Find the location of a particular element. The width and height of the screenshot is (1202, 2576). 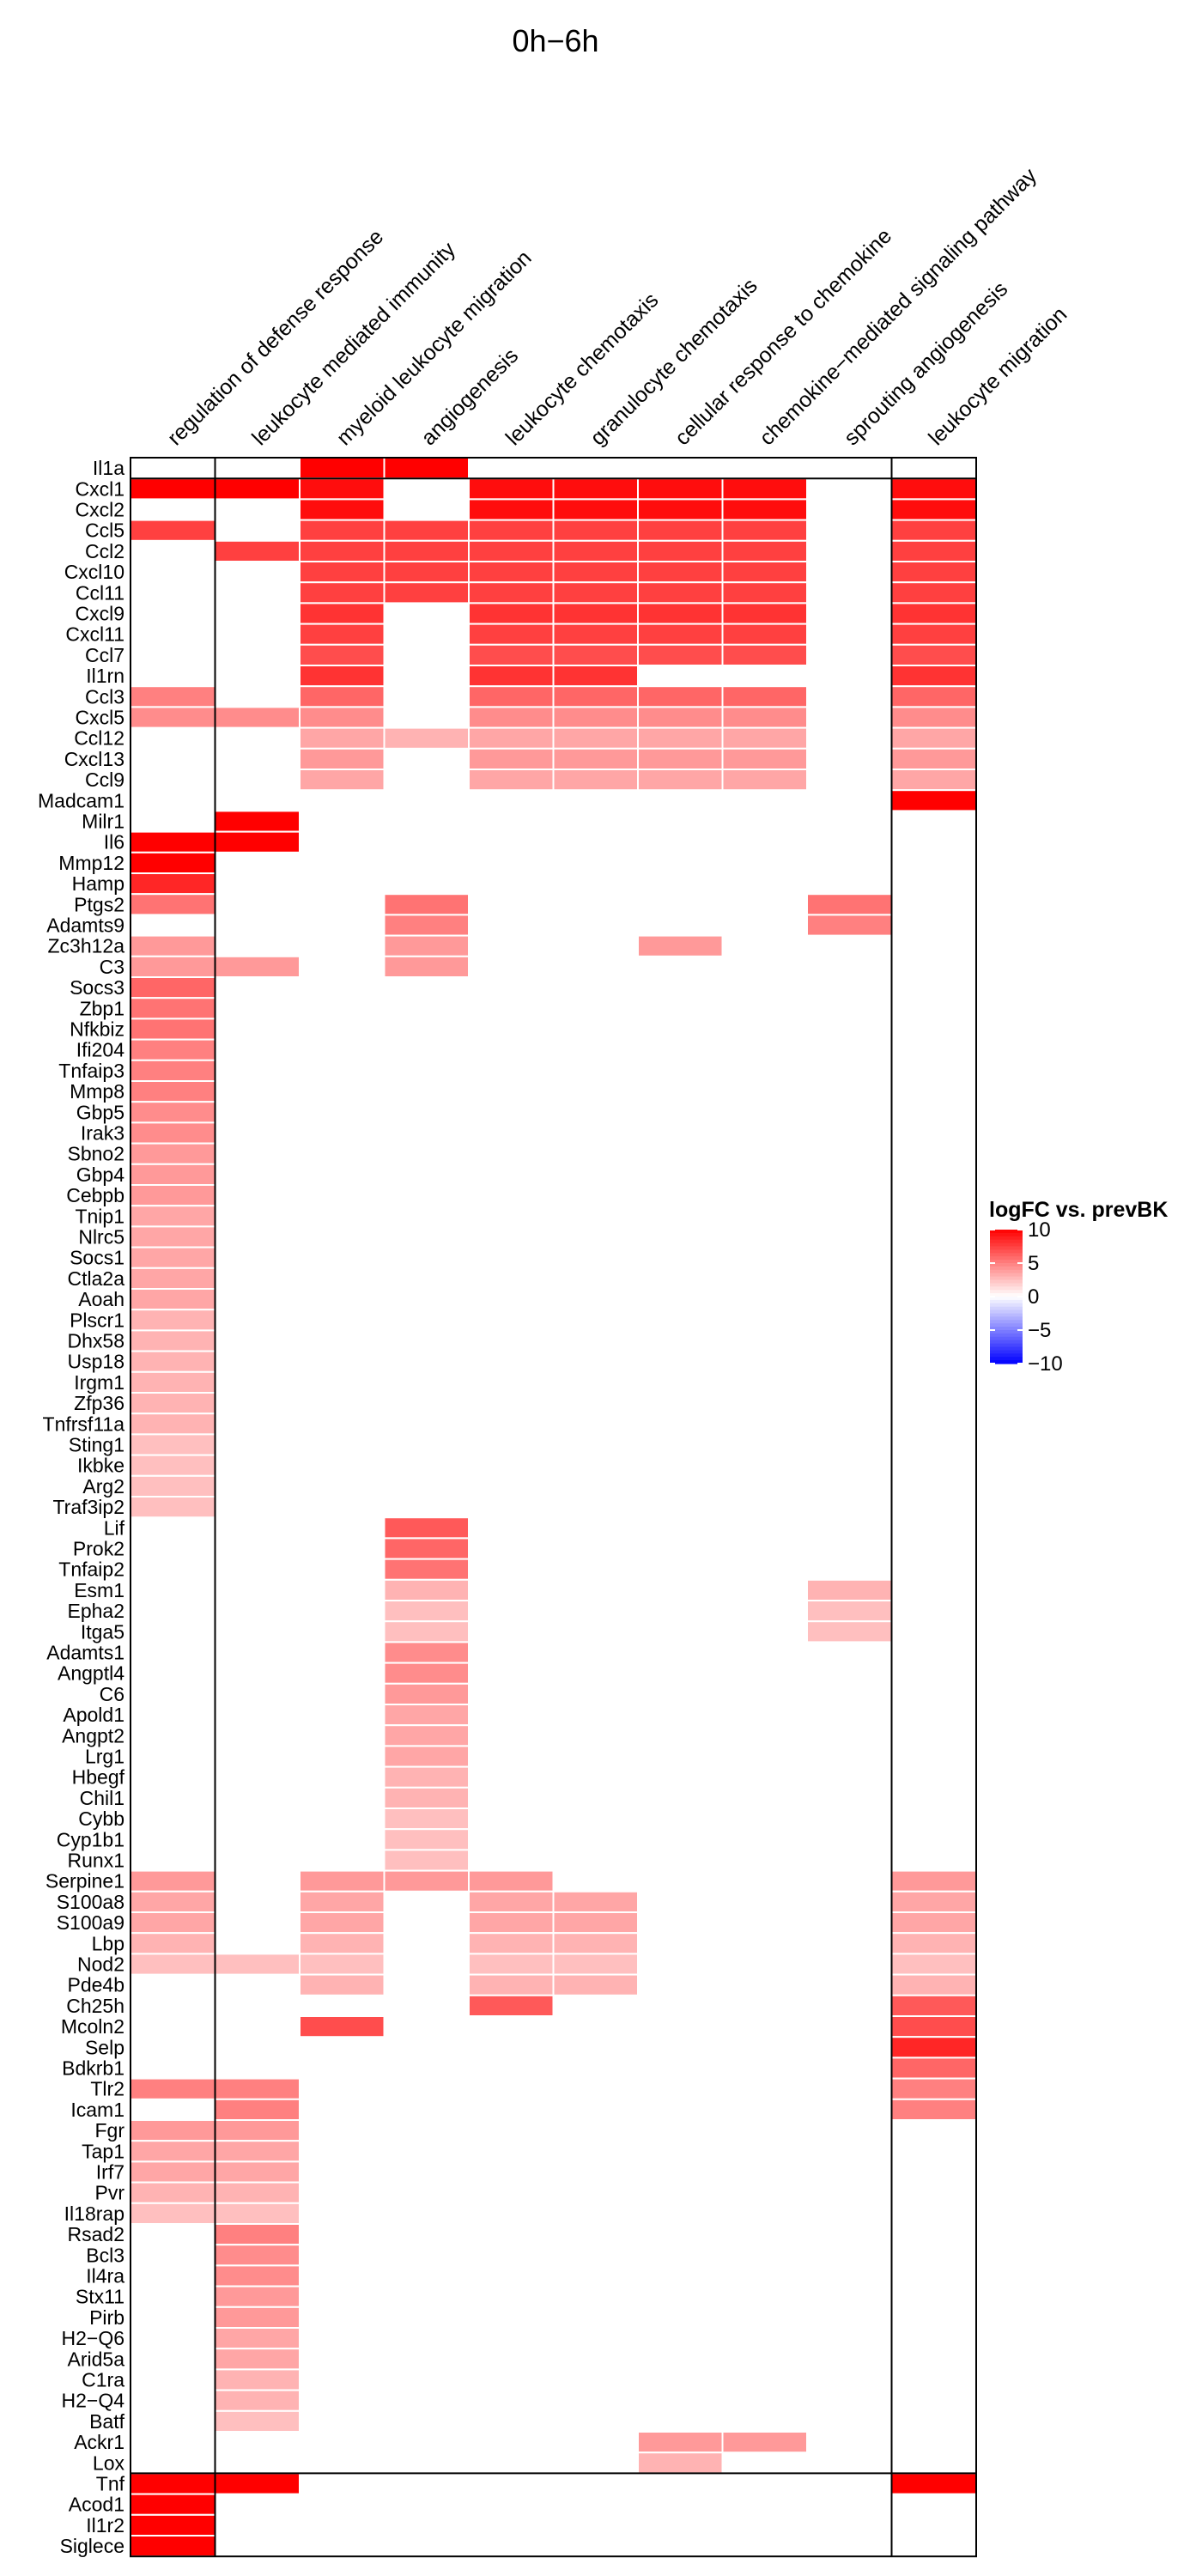

row-label: Il6 is located at coordinates (114, 843).